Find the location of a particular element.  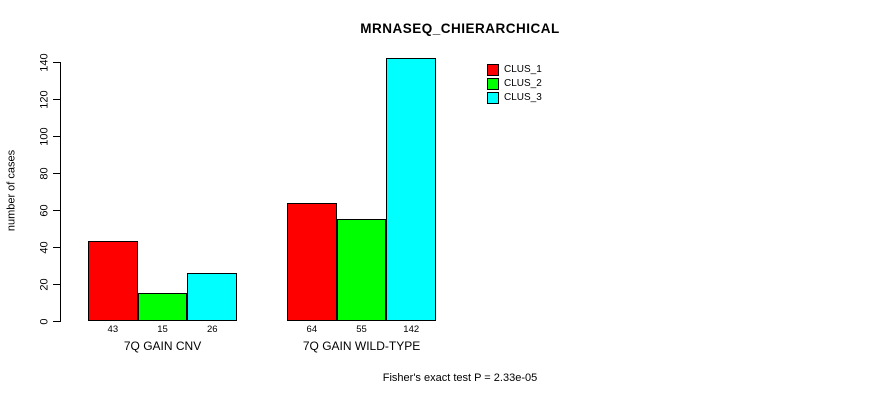

y-tick-label: 100 is located at coordinates (44, 136).